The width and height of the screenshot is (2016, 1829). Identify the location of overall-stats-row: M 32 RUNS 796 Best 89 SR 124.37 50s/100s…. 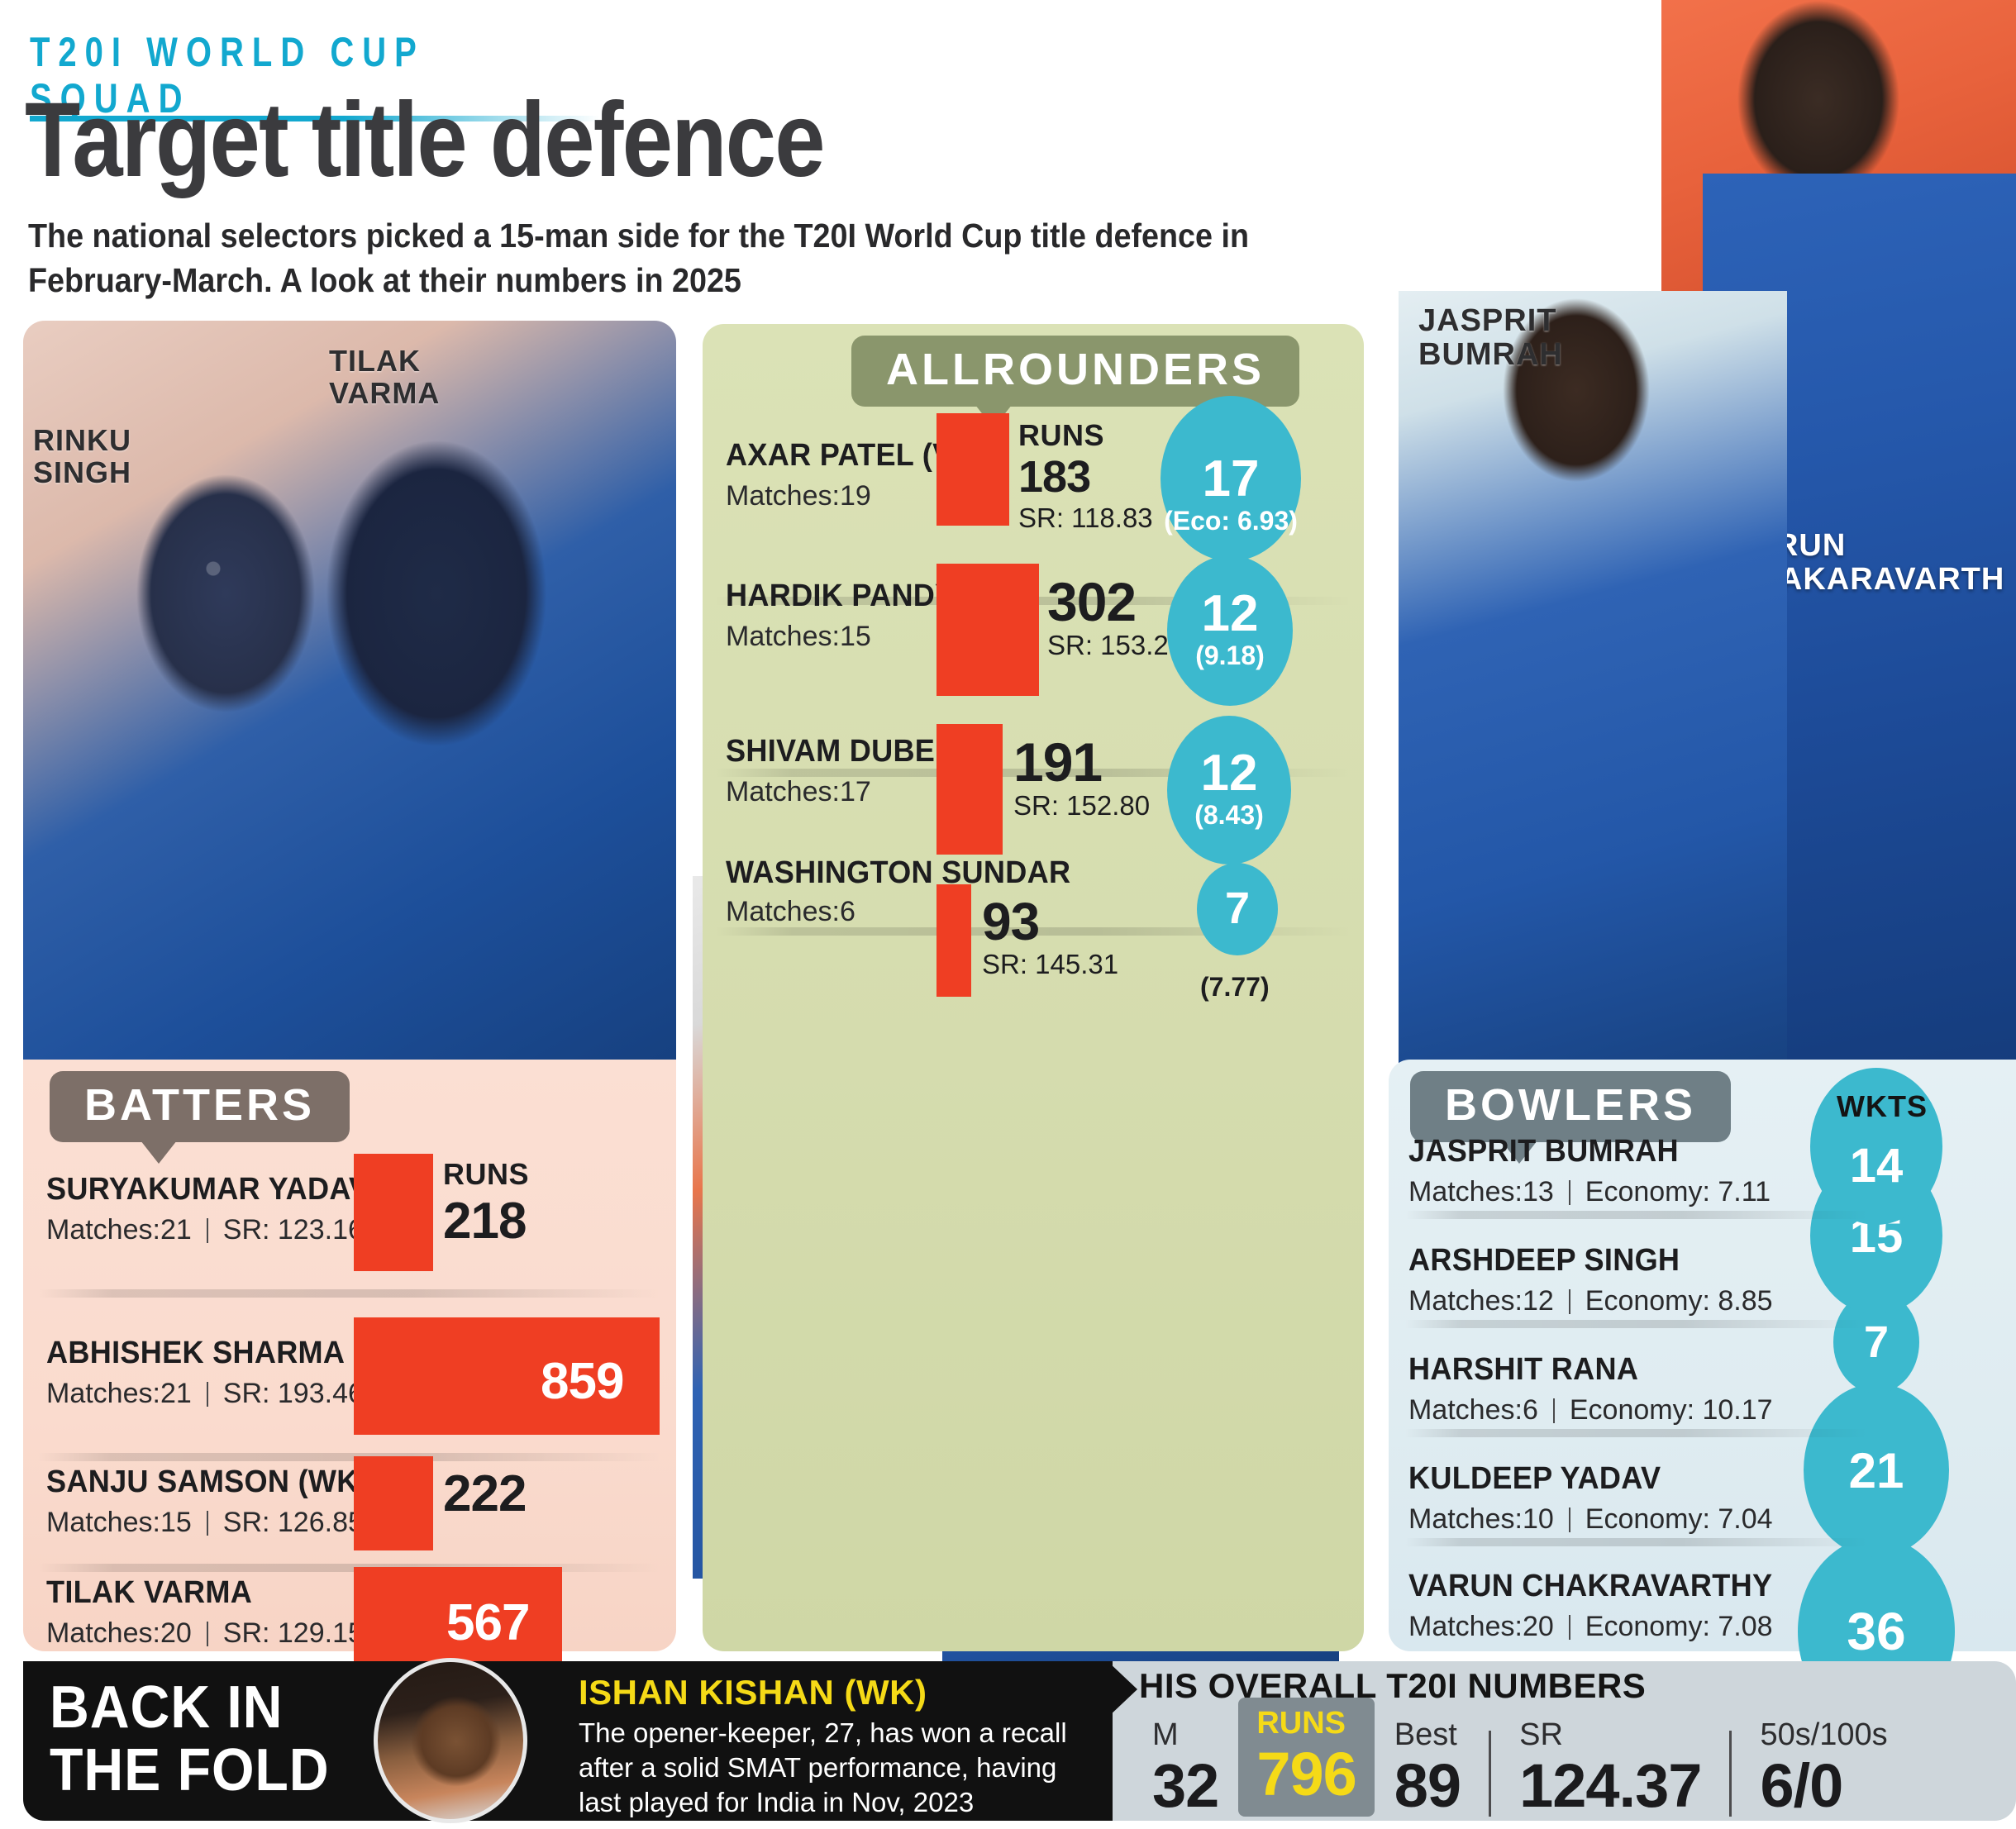
(1520, 1759).